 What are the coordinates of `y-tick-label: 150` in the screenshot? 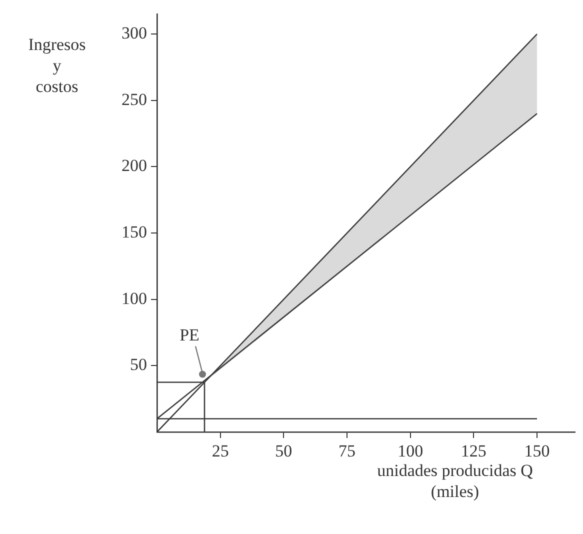 It's located at (134, 232).